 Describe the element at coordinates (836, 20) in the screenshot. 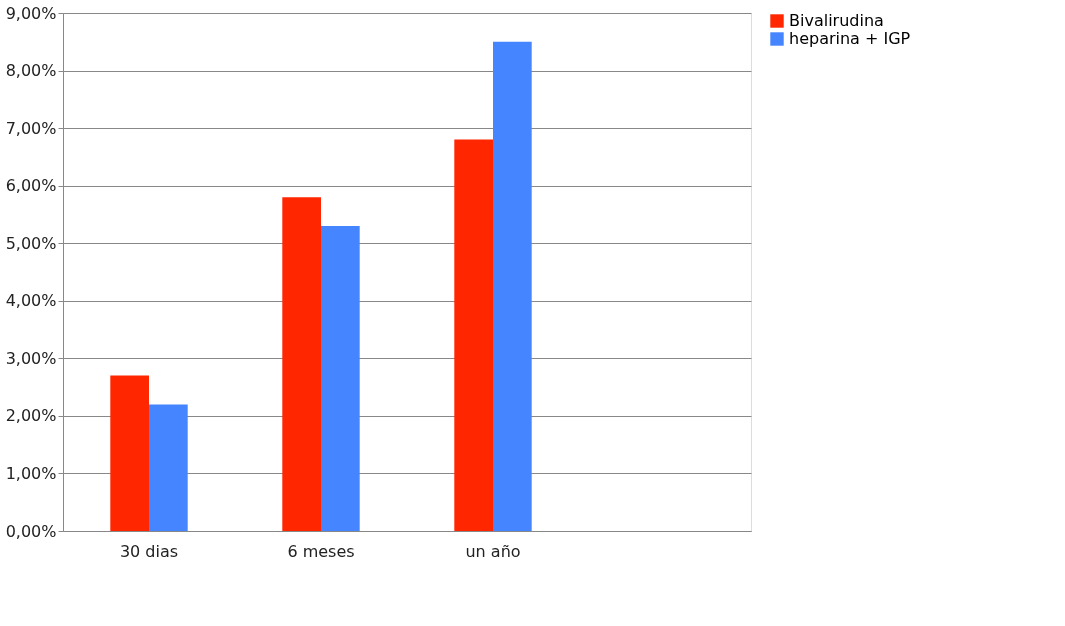

I see `legend-label: Bivalirudina` at that location.